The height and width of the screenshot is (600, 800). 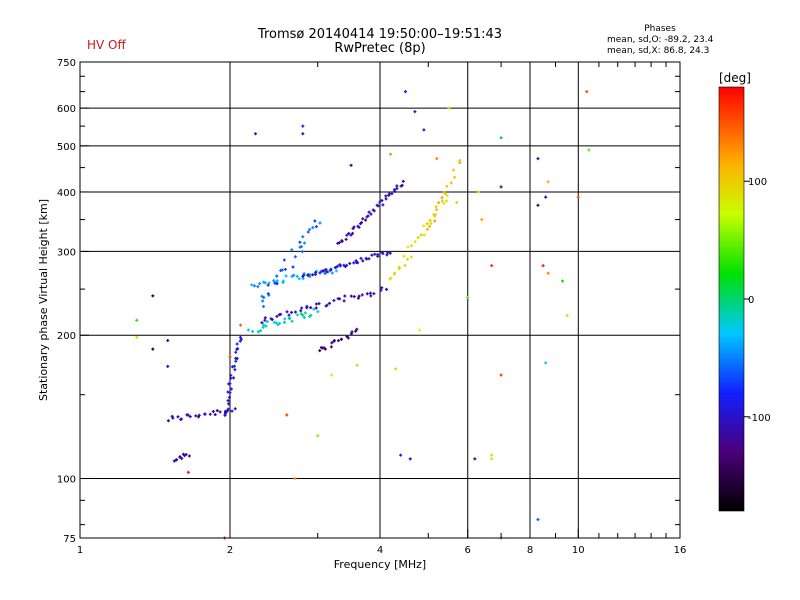 What do you see at coordinates (658, 51) in the screenshot?
I see `phase-x-stats: mean, sd,X: 86.8, 24.3` at bounding box center [658, 51].